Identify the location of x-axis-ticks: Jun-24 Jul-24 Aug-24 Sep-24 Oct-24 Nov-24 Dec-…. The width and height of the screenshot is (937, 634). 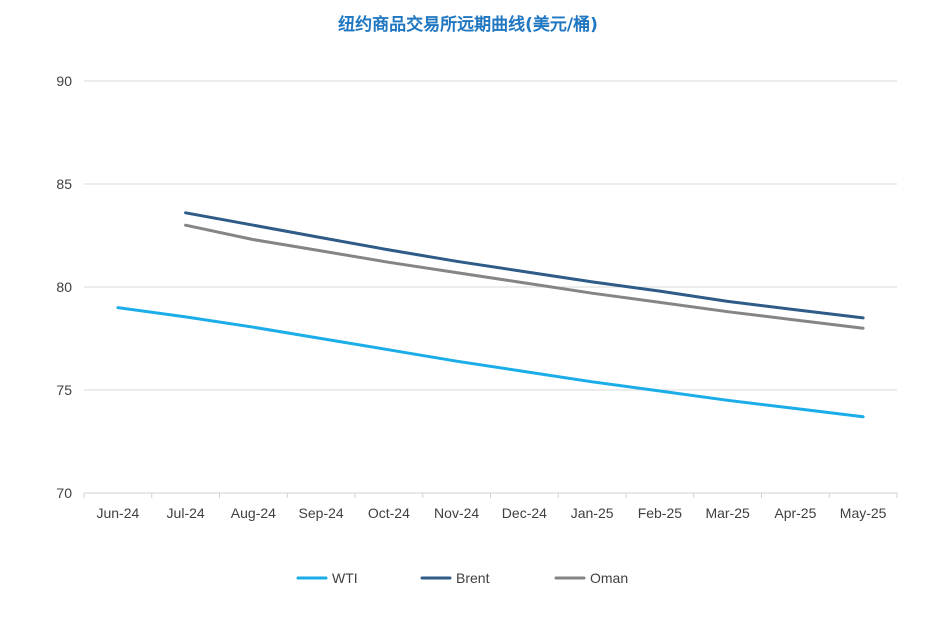
(490, 507).